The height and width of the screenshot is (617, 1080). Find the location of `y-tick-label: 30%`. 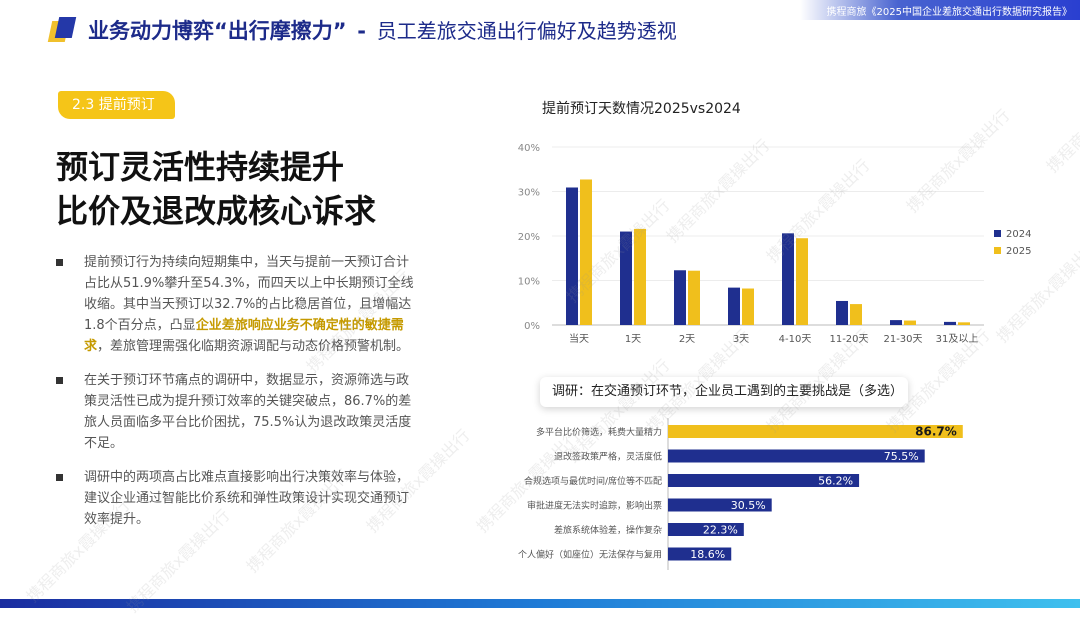

y-tick-label: 30% is located at coordinates (529, 193).